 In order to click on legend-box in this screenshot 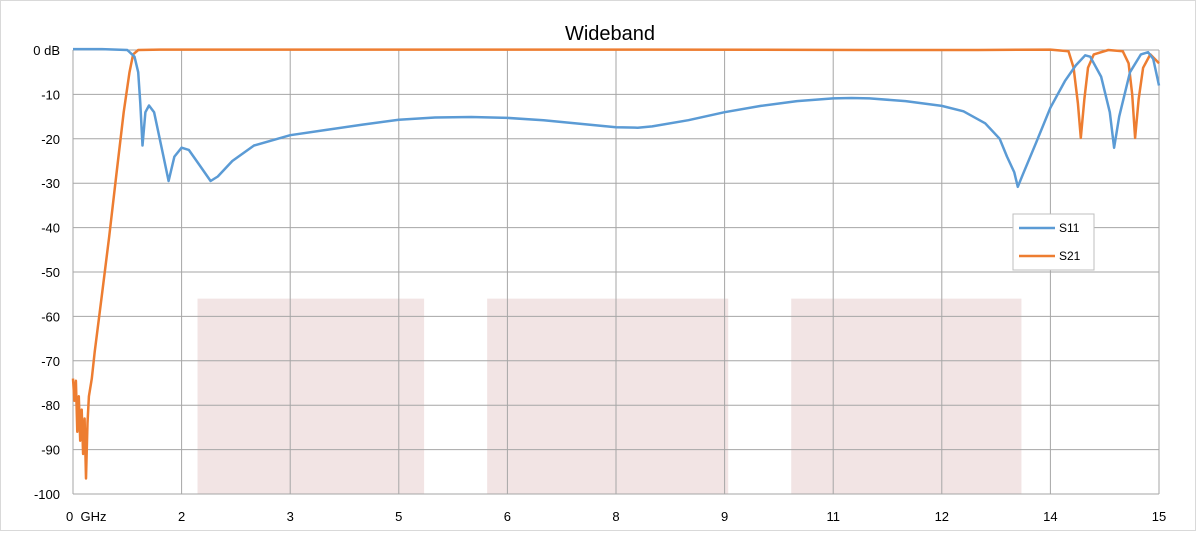, I will do `click(1053, 242)`.